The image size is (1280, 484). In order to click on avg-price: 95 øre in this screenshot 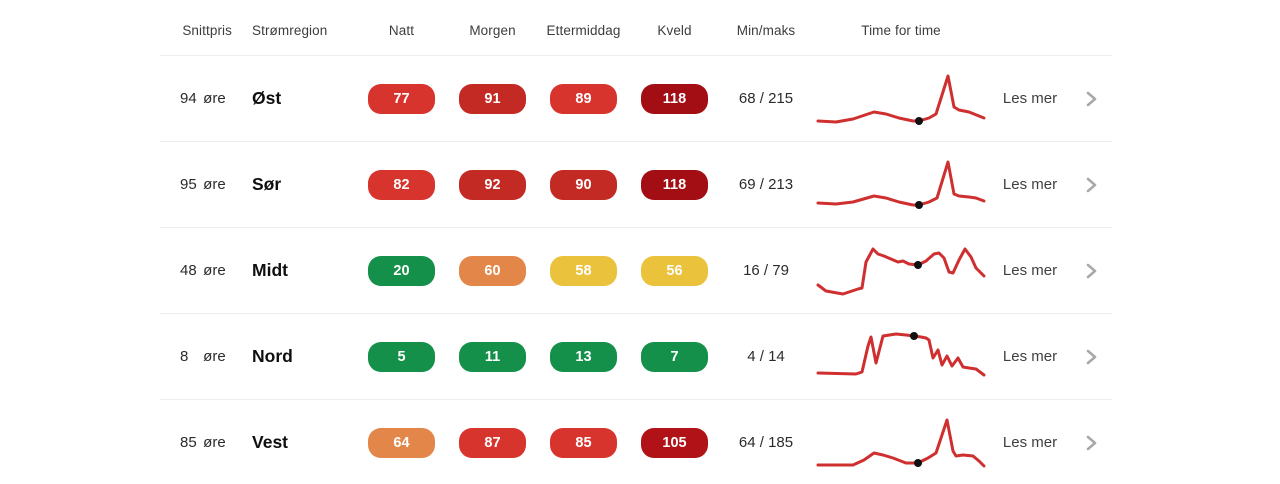, I will do `click(200, 184)`.